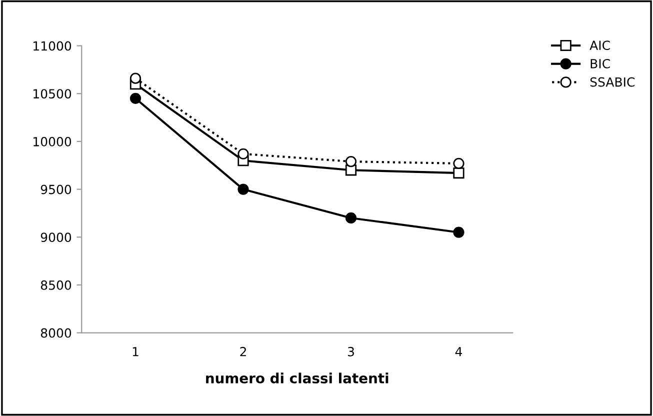 The image size is (653, 416). Describe the element at coordinates (600, 45) in the screenshot. I see `legend-label: AIC` at that location.